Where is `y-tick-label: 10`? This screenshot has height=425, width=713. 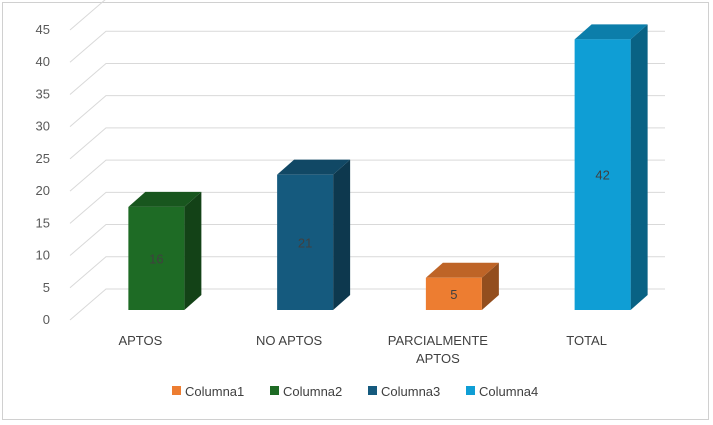 y-tick-label: 10 is located at coordinates (43, 255).